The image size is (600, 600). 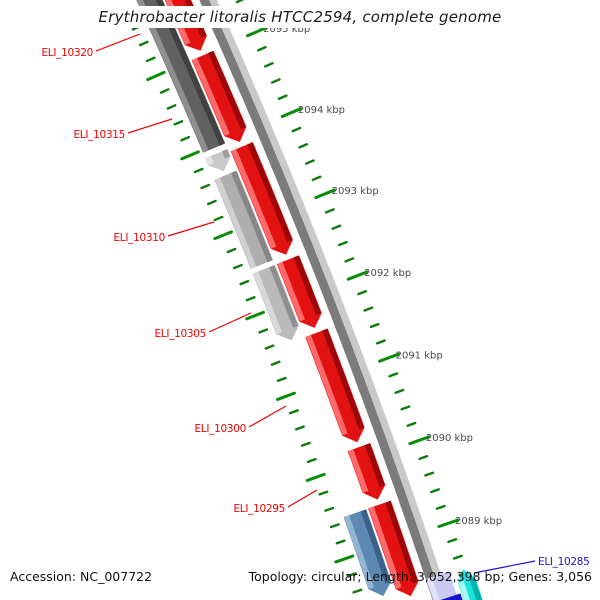 What do you see at coordinates (81, 576) in the screenshot?
I see `status-accession: Accession: NC_007722` at bounding box center [81, 576].